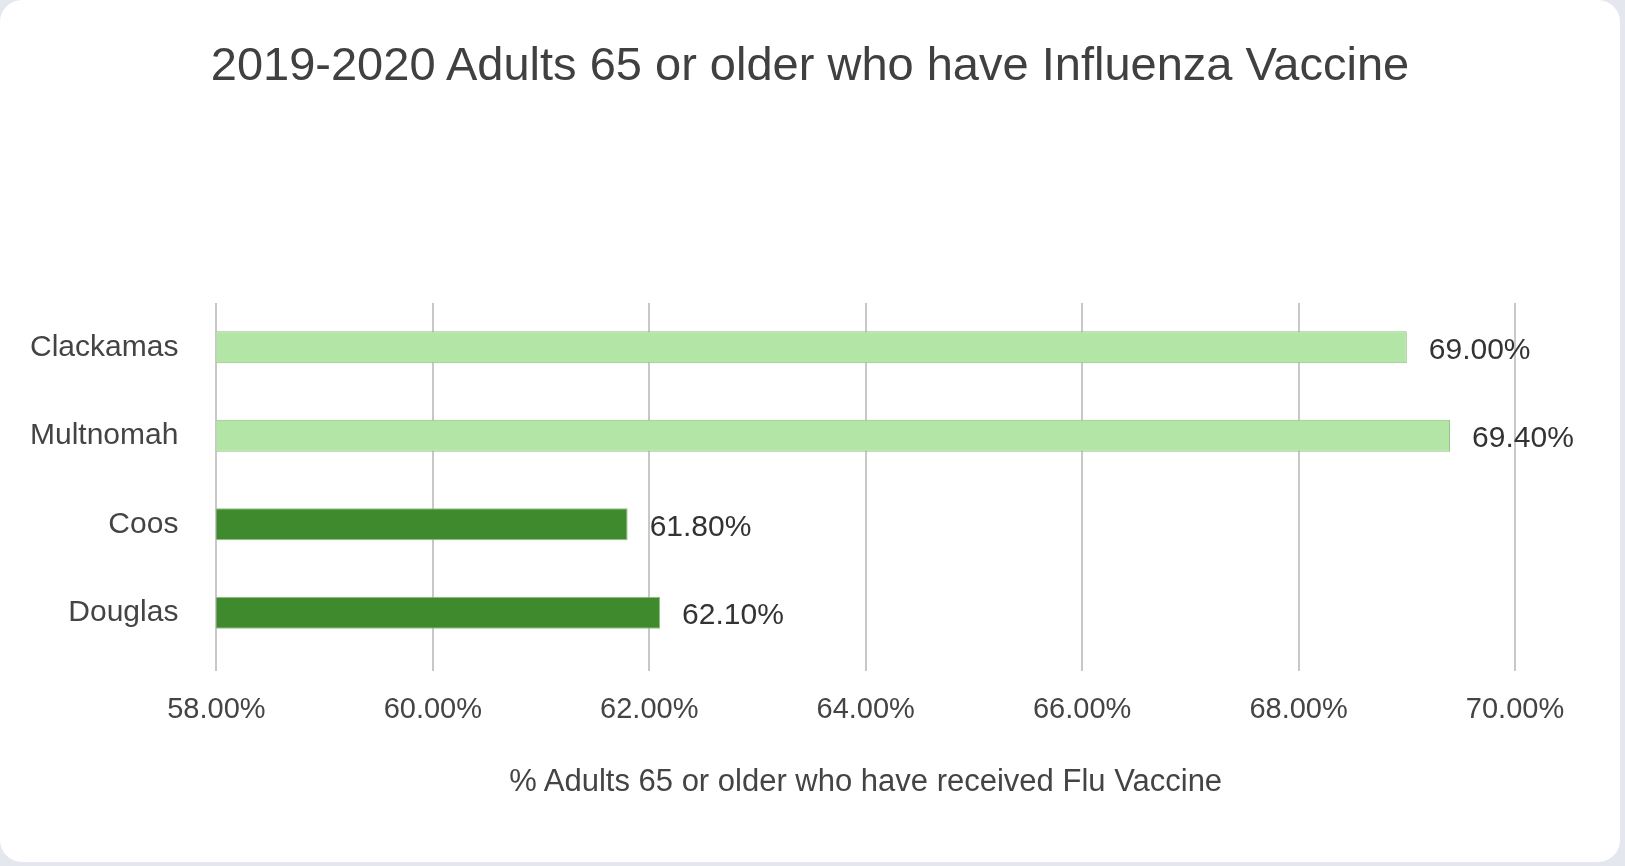 This screenshot has width=1625, height=866. Describe the element at coordinates (1523, 437) in the screenshot. I see `data-label: 69.40%` at that location.